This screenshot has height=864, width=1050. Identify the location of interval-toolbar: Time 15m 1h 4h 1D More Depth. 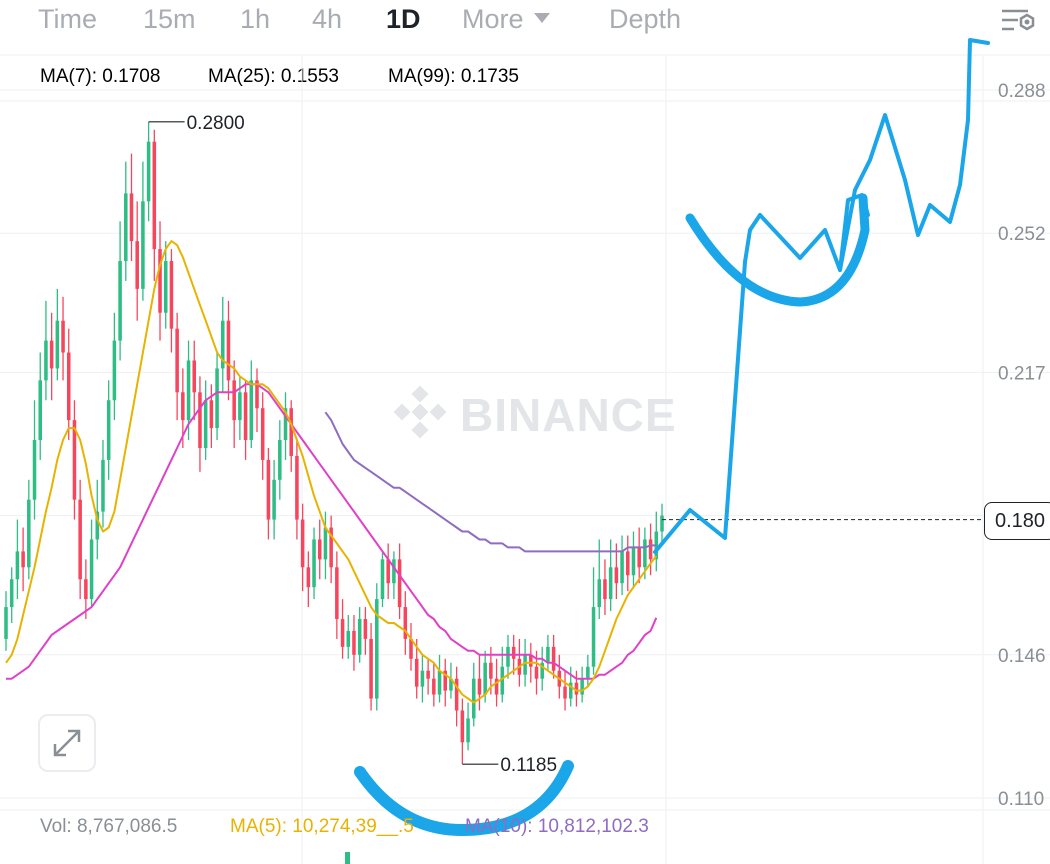
(525, 20).